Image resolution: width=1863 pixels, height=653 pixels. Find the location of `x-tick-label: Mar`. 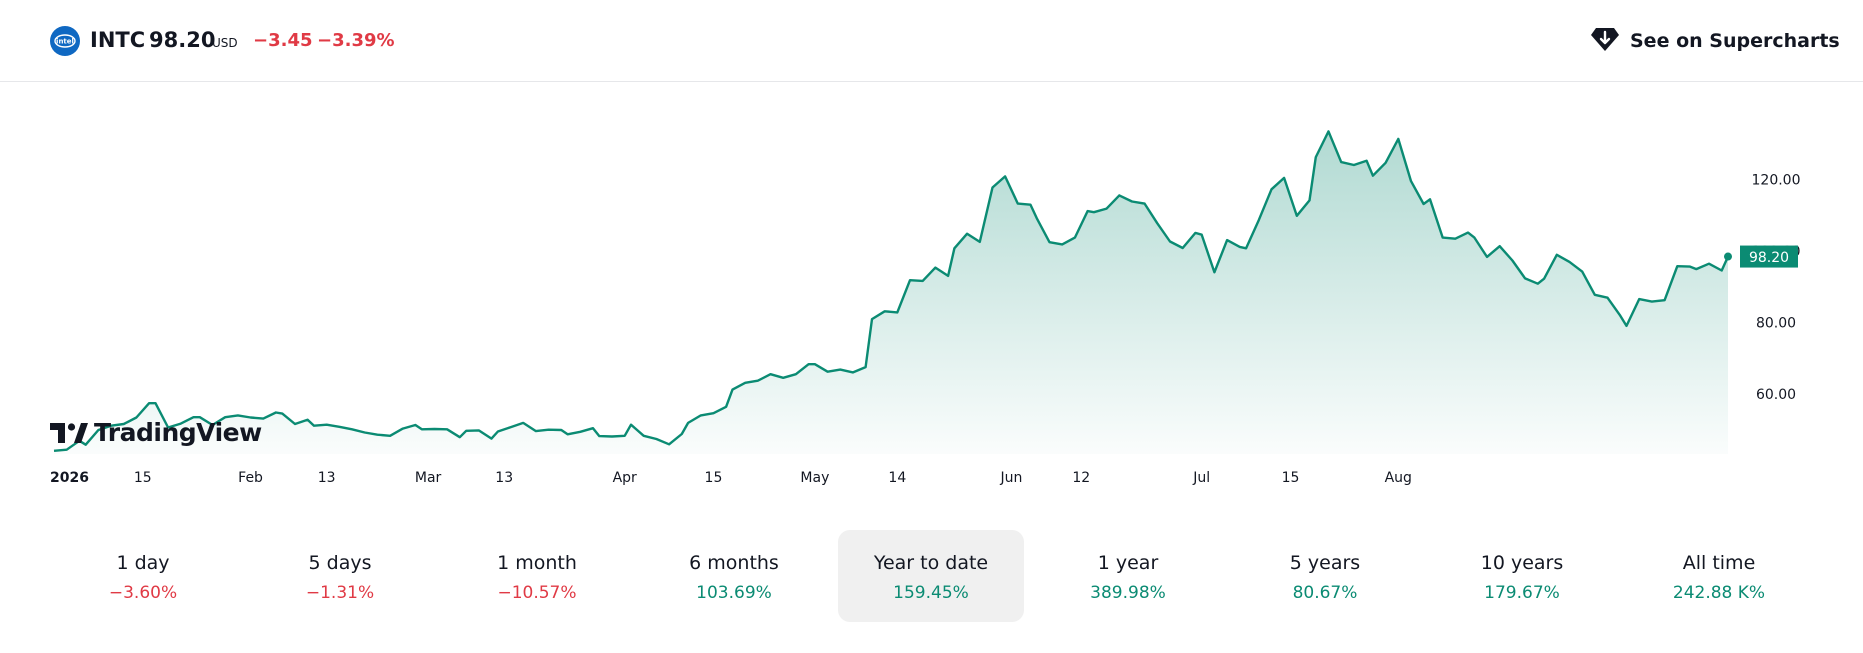

x-tick-label: Mar is located at coordinates (428, 478).